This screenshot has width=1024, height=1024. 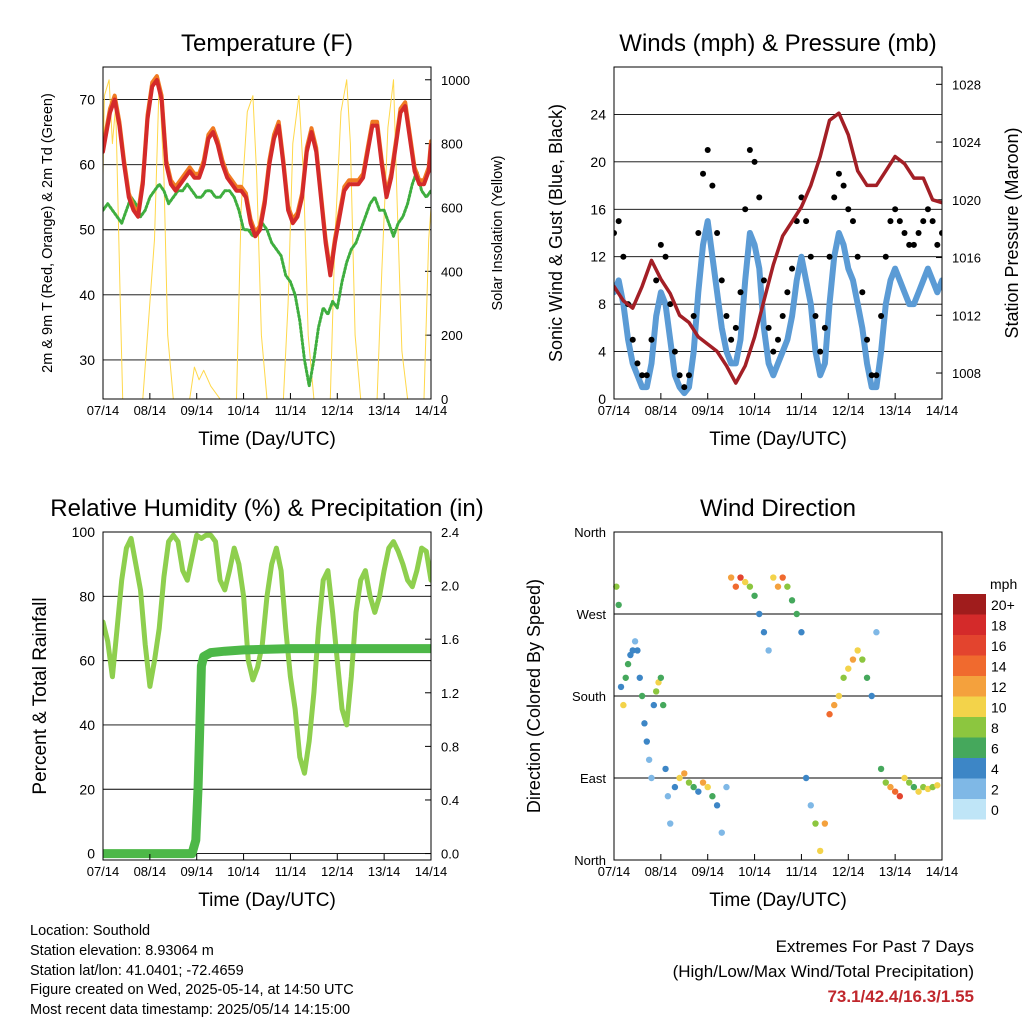 What do you see at coordinates (895, 410) in the screenshot?
I see `winds_pressure-xtick-label: 13/14` at bounding box center [895, 410].